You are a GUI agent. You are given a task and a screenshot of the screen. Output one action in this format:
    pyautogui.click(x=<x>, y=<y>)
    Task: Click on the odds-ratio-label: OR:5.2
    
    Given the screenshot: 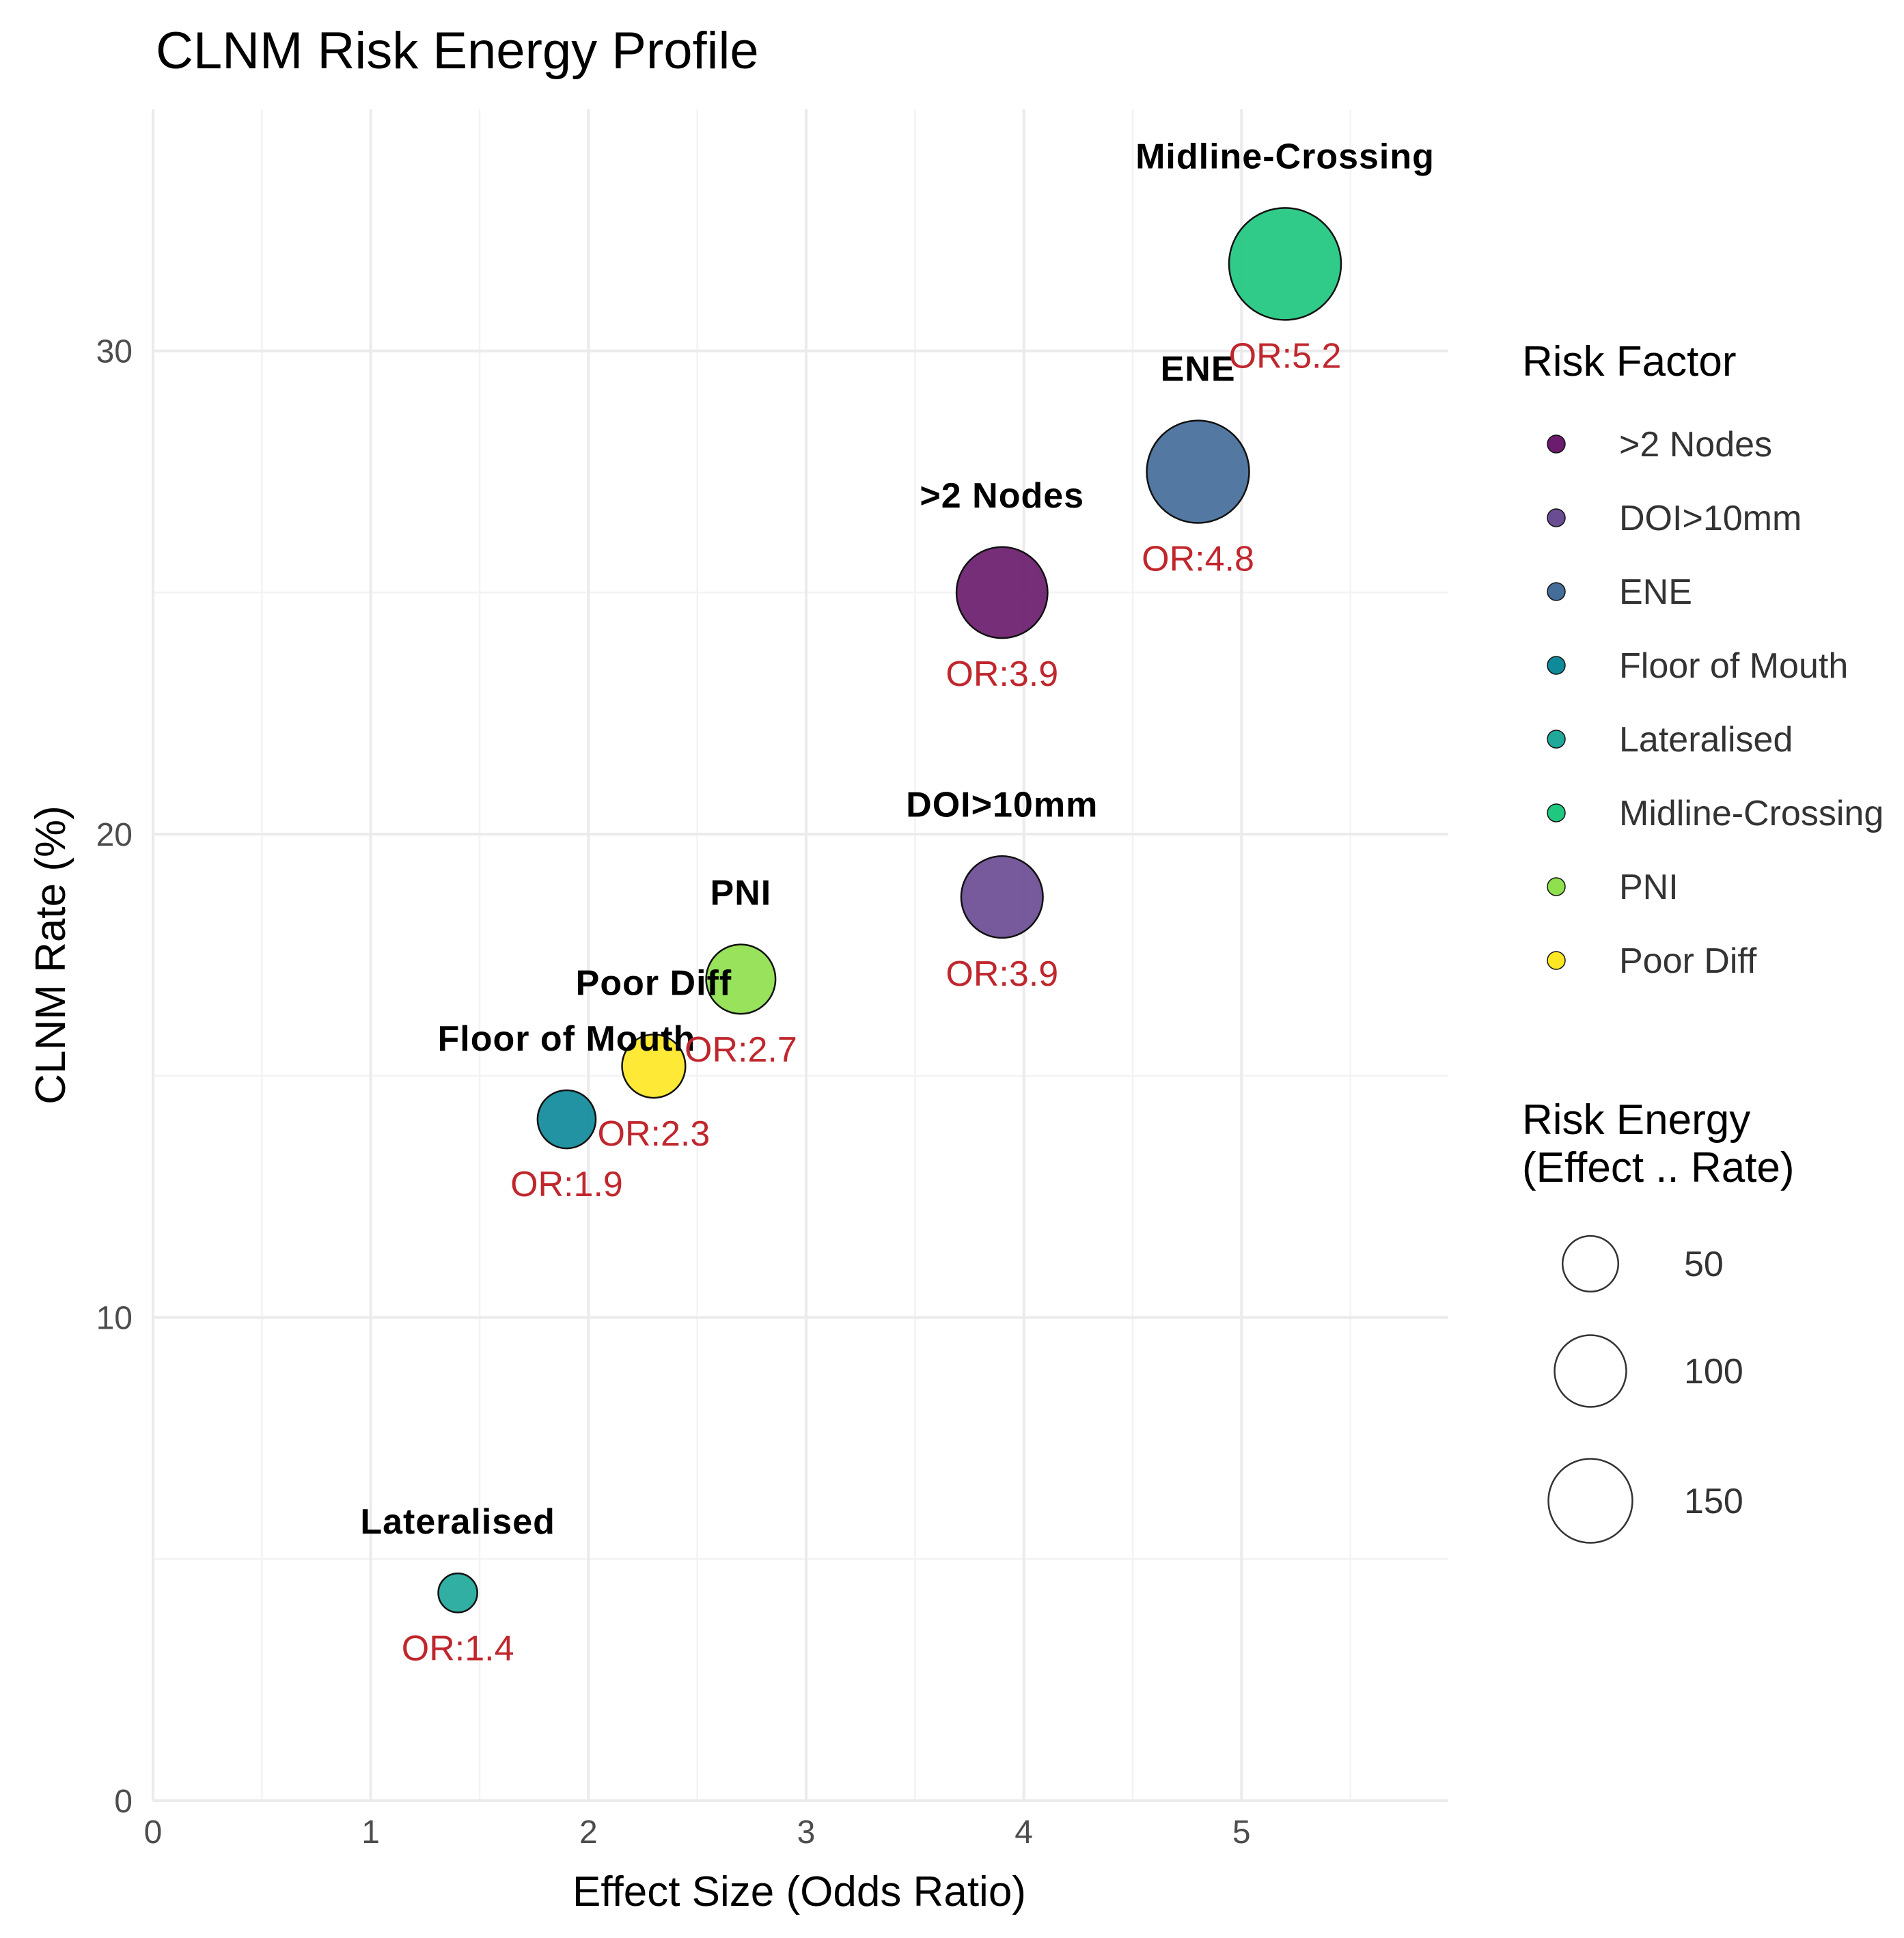 What is the action you would take?
    pyautogui.click(x=1285, y=356)
    